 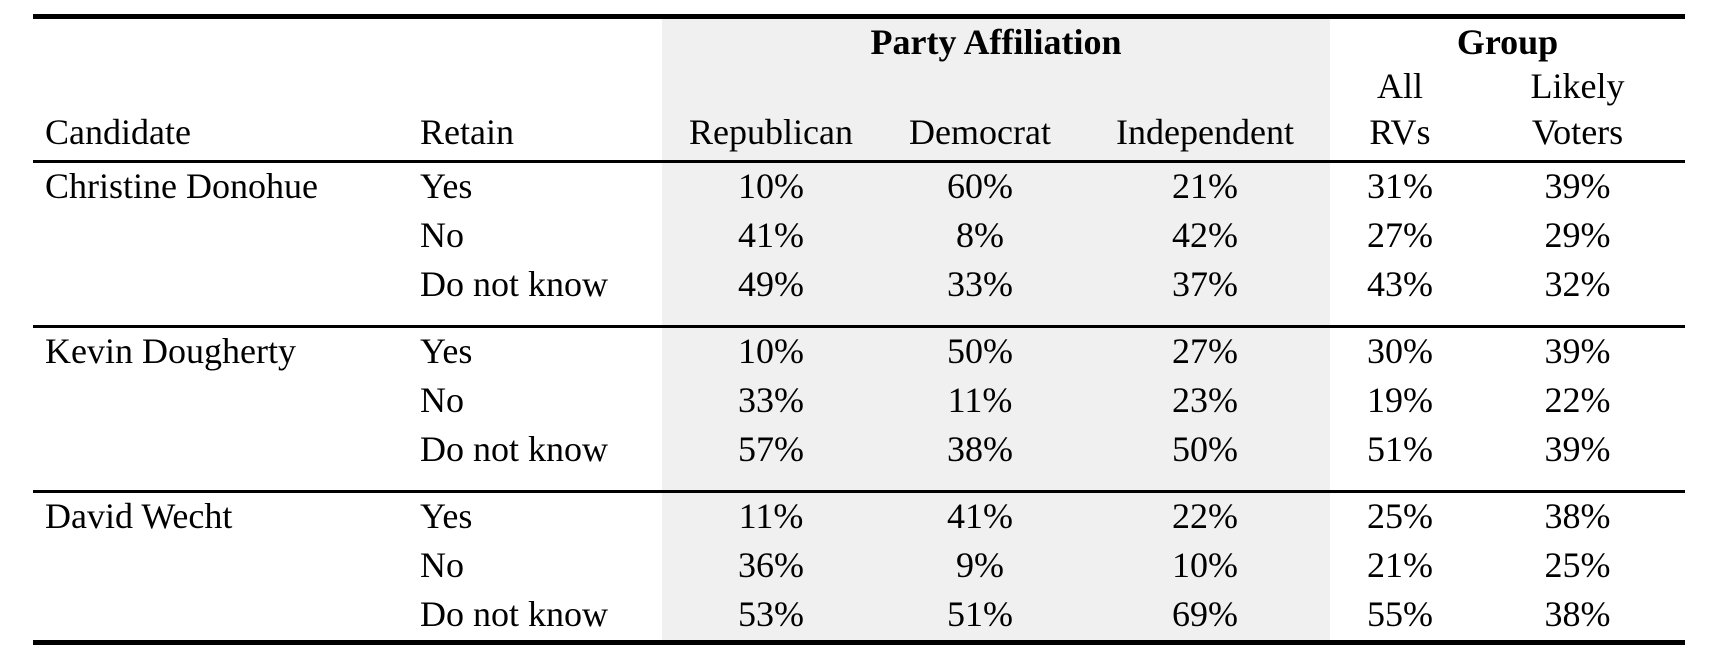 I want to click on democrat-cell: 60%, so click(x=980, y=186).